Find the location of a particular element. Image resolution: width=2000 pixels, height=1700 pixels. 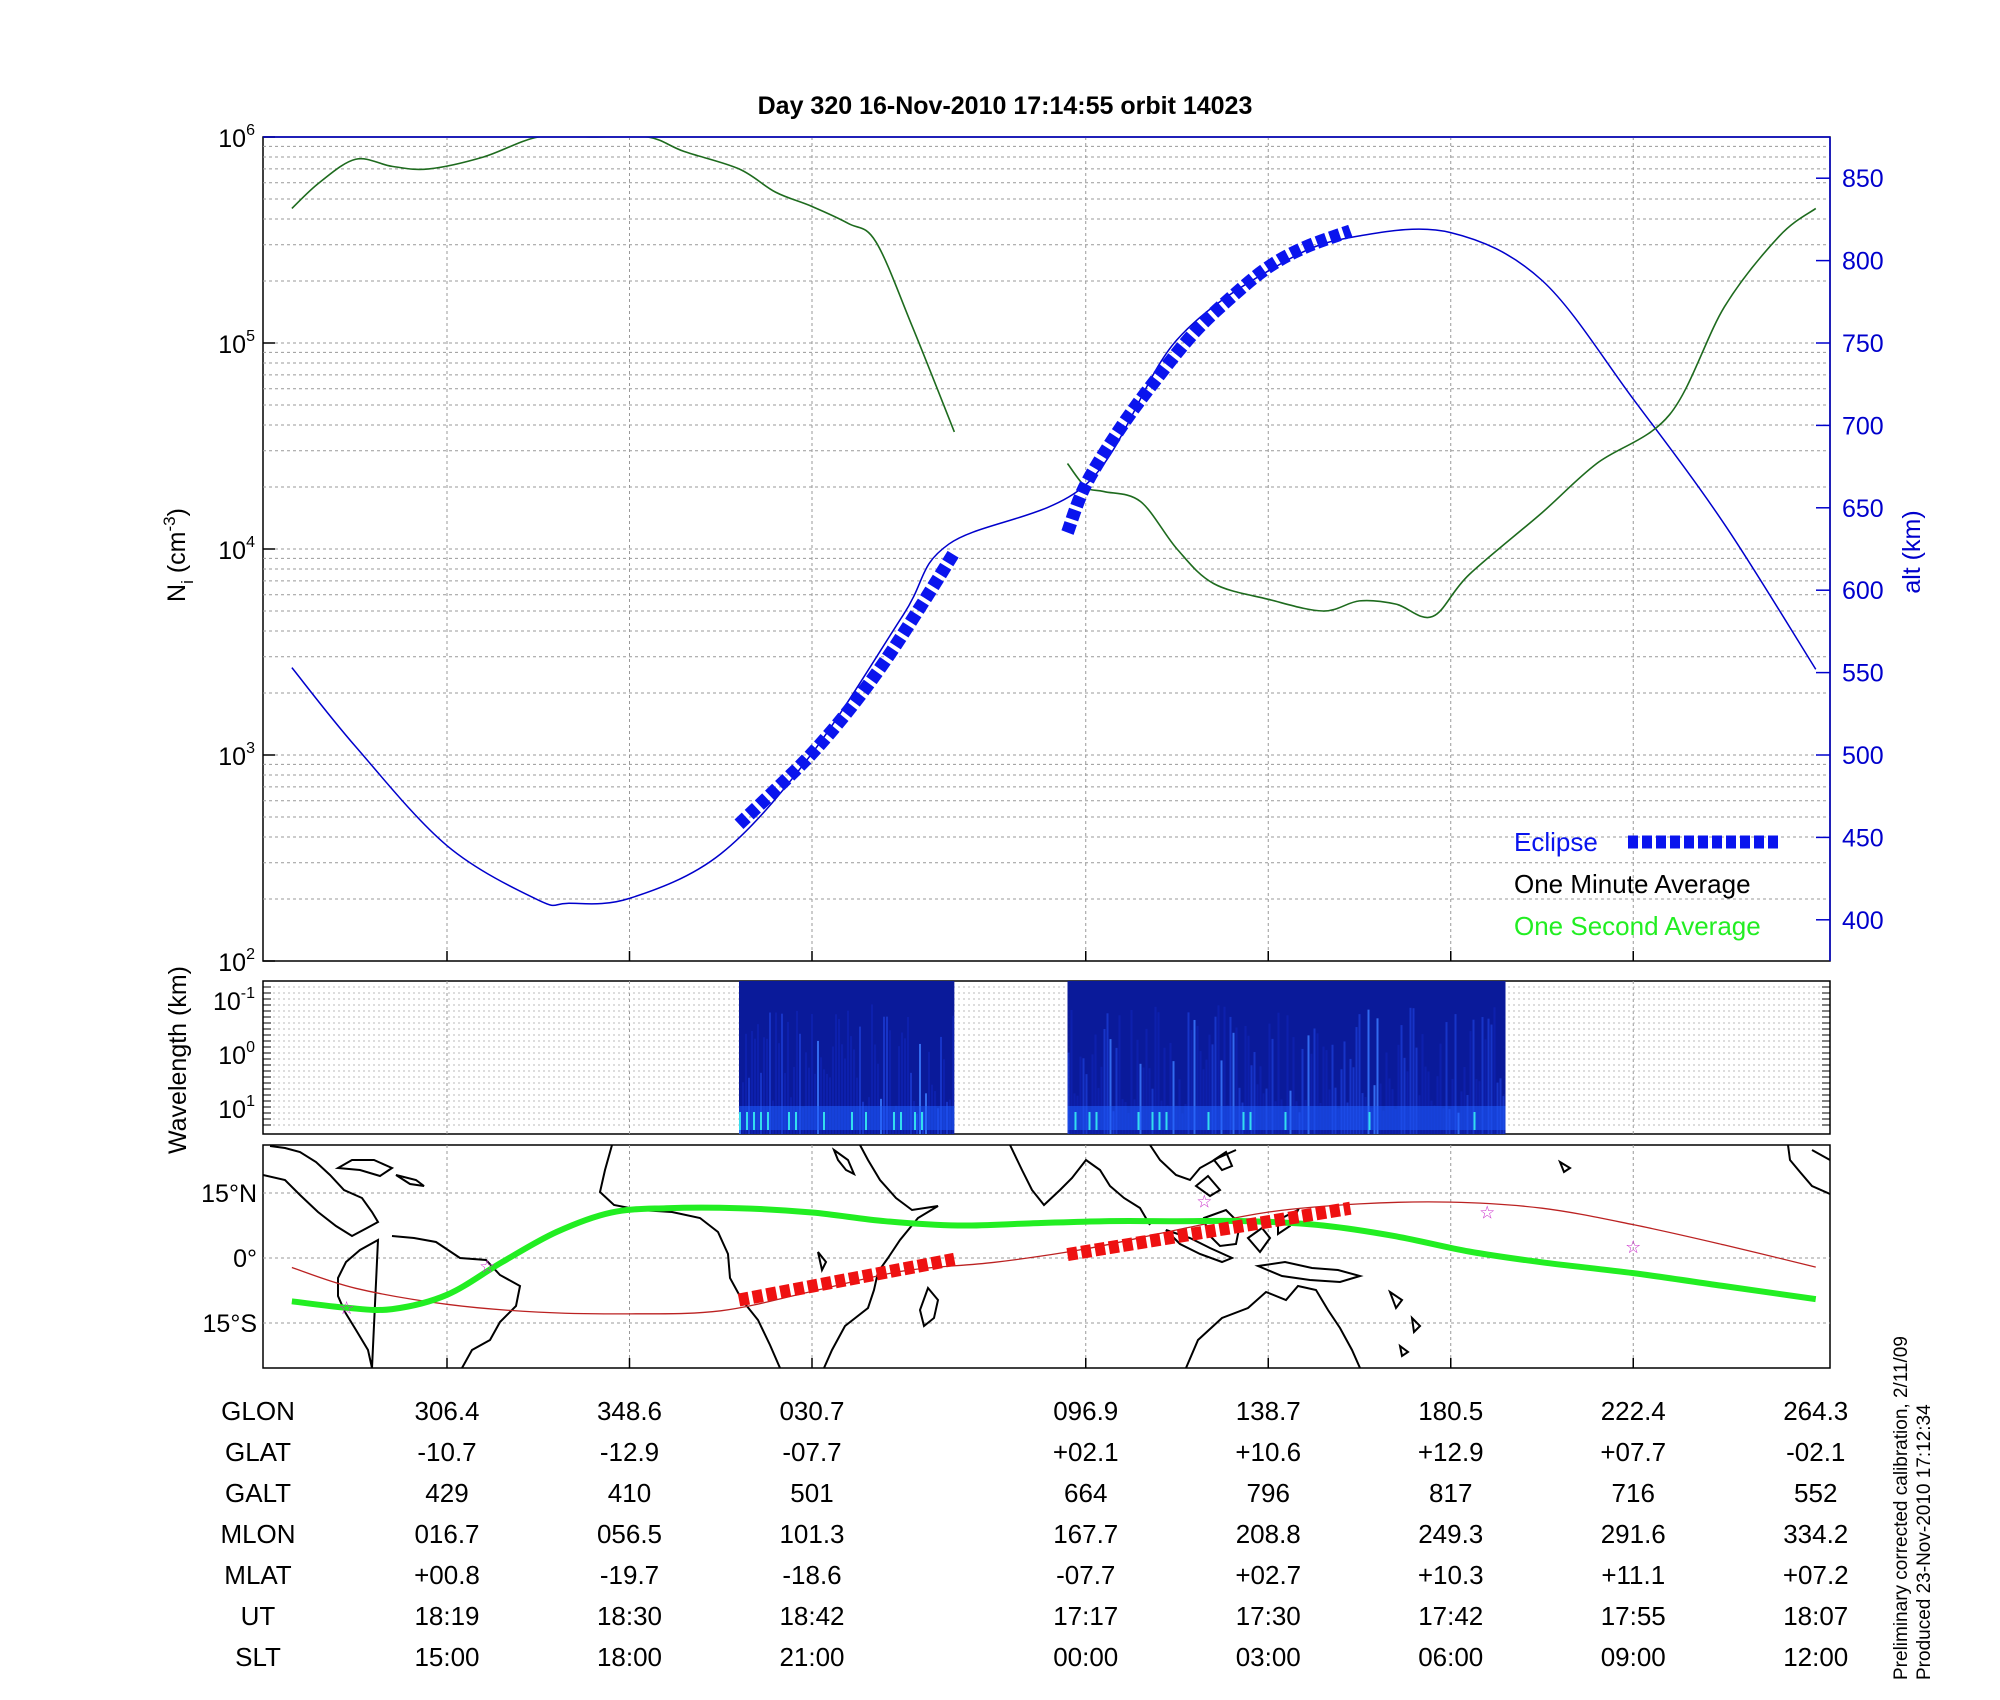

table-cell: 222.4 is located at coordinates (1633, 1411).